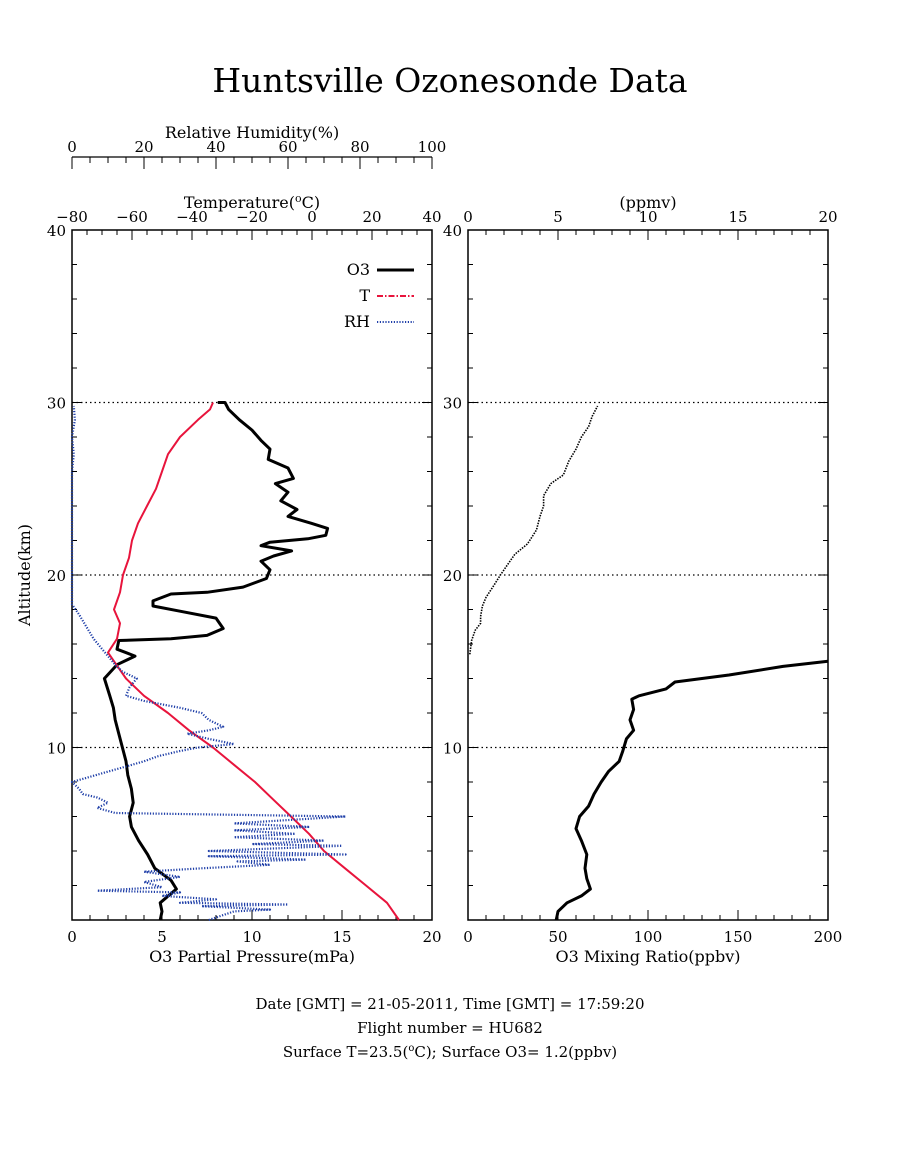  I want to click on rh-tick-label: 80, so click(359, 147).